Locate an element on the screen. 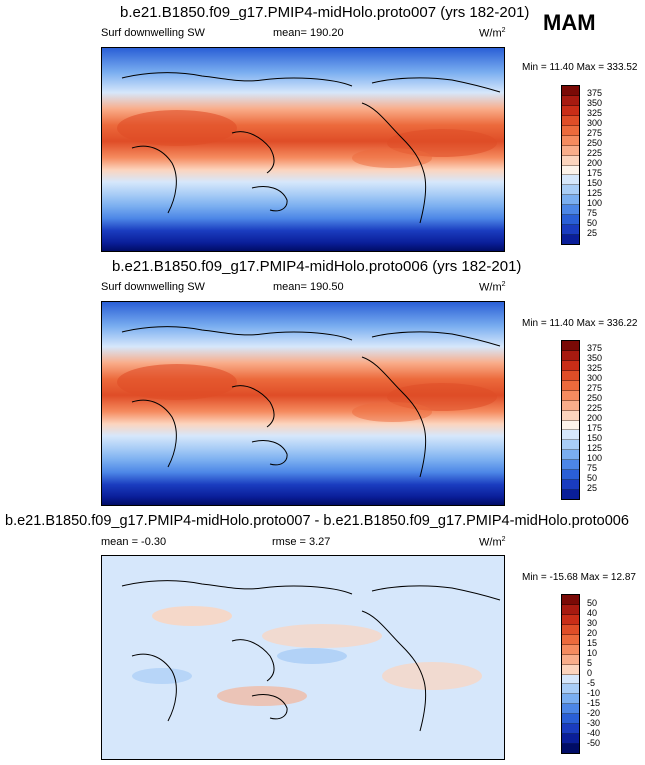  panel2-units: W/m2 is located at coordinates (492, 287).